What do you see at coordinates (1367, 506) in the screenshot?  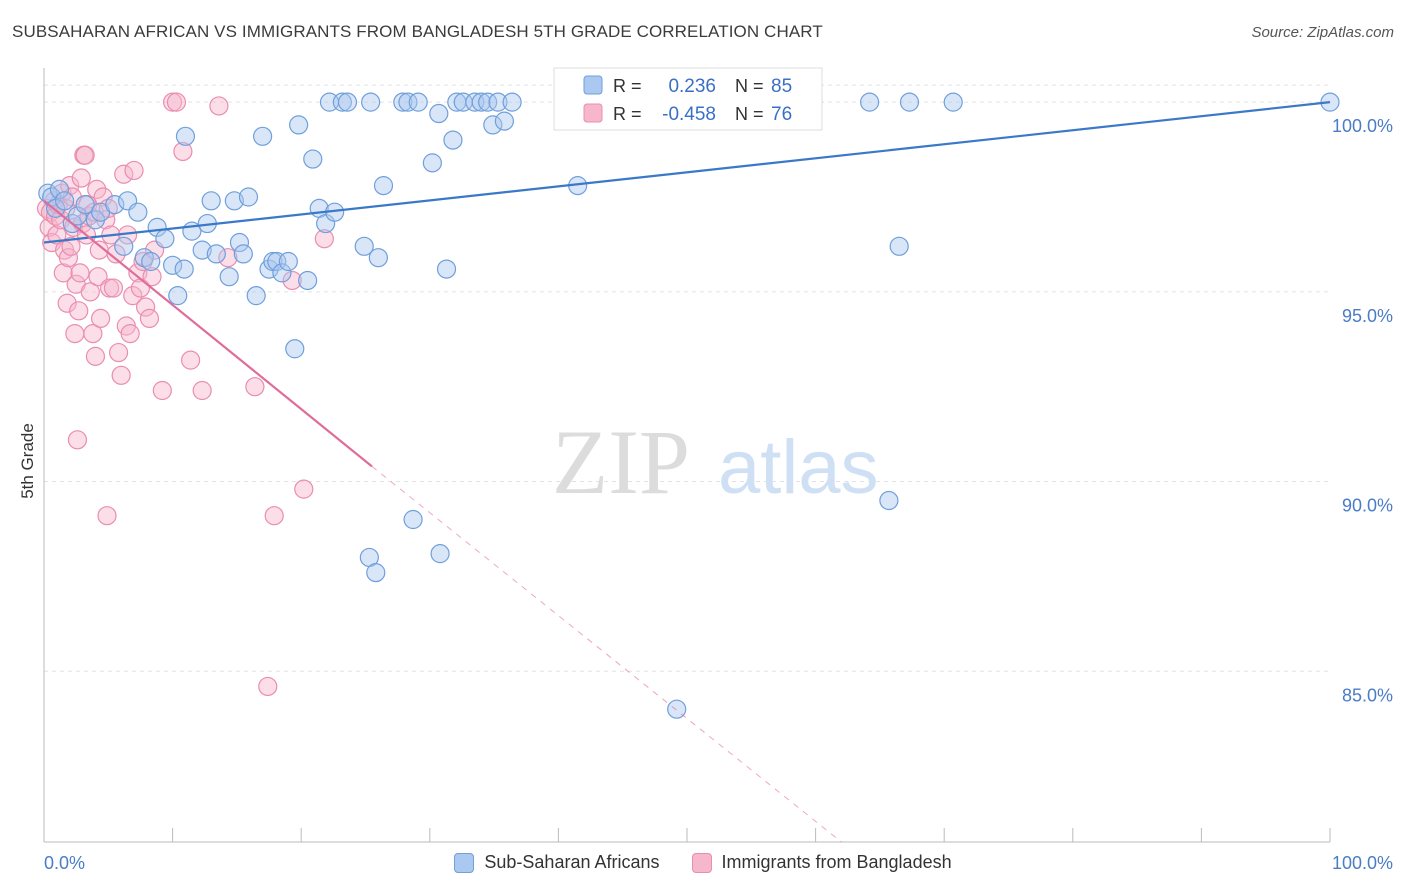 I see `y-tick-label-1: 90.0%` at bounding box center [1367, 506].